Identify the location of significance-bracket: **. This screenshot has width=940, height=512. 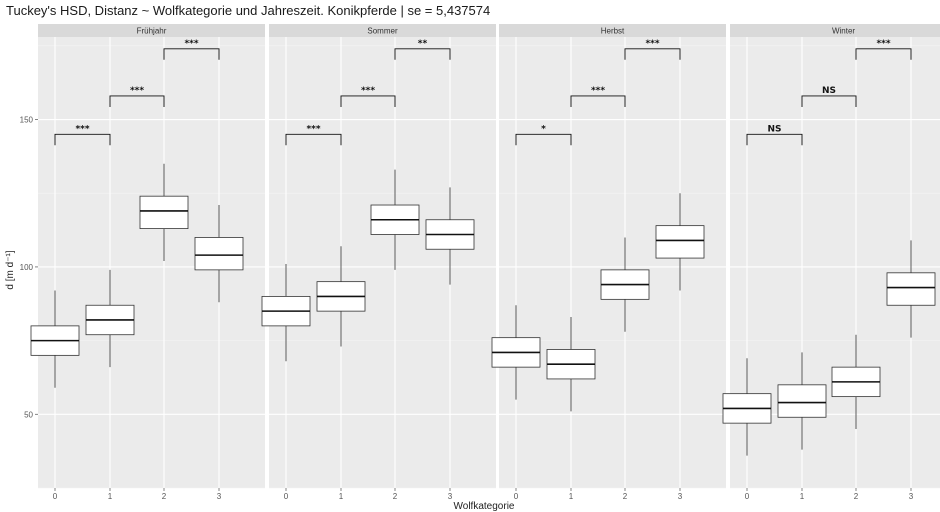
(422, 49).